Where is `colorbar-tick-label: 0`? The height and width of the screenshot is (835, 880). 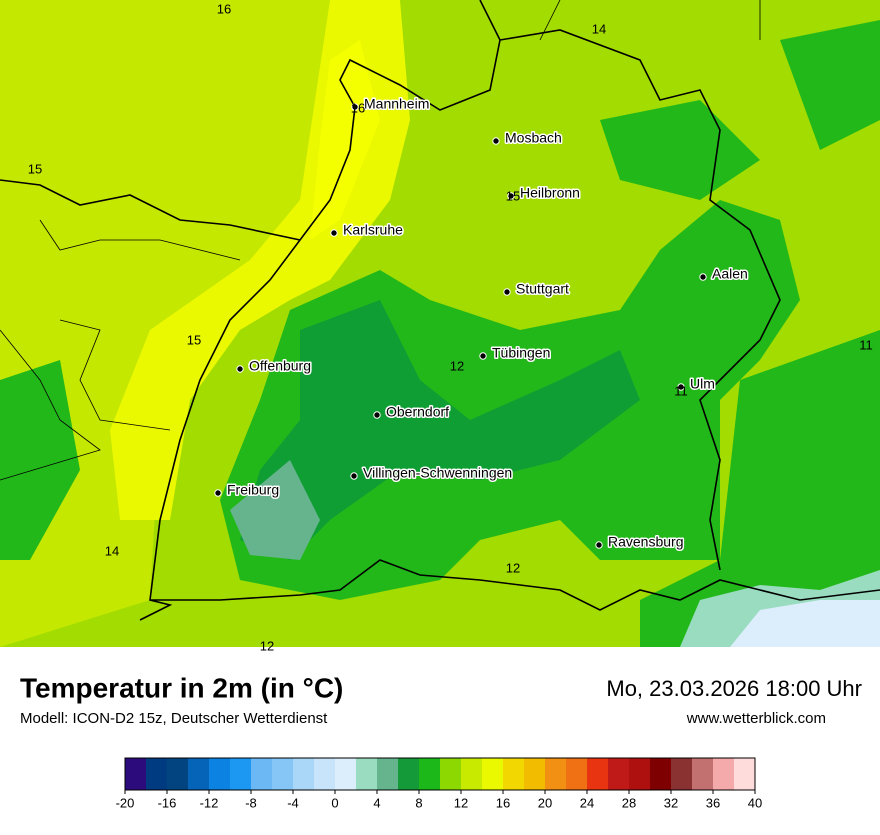 colorbar-tick-label: 0 is located at coordinates (334, 802).